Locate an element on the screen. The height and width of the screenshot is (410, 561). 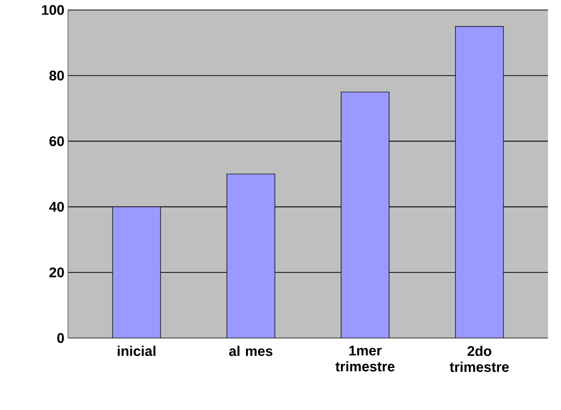
x-tick-label: 2do trimestre is located at coordinates (479, 359).